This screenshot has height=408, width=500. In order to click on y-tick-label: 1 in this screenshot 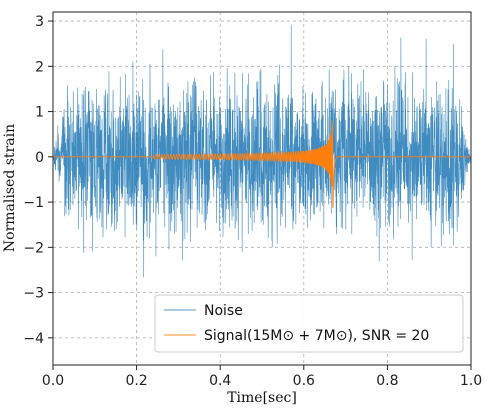, I will do `click(39, 113)`.